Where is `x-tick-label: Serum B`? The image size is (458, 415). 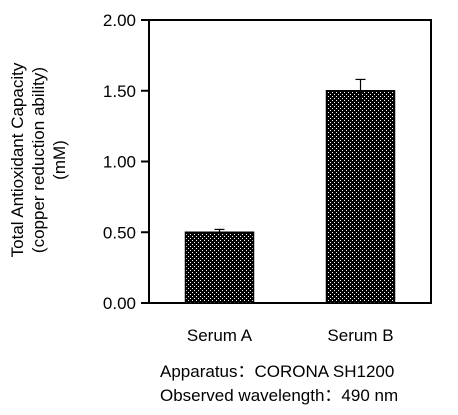
x-tick-label: Serum B is located at coordinates (360, 335).